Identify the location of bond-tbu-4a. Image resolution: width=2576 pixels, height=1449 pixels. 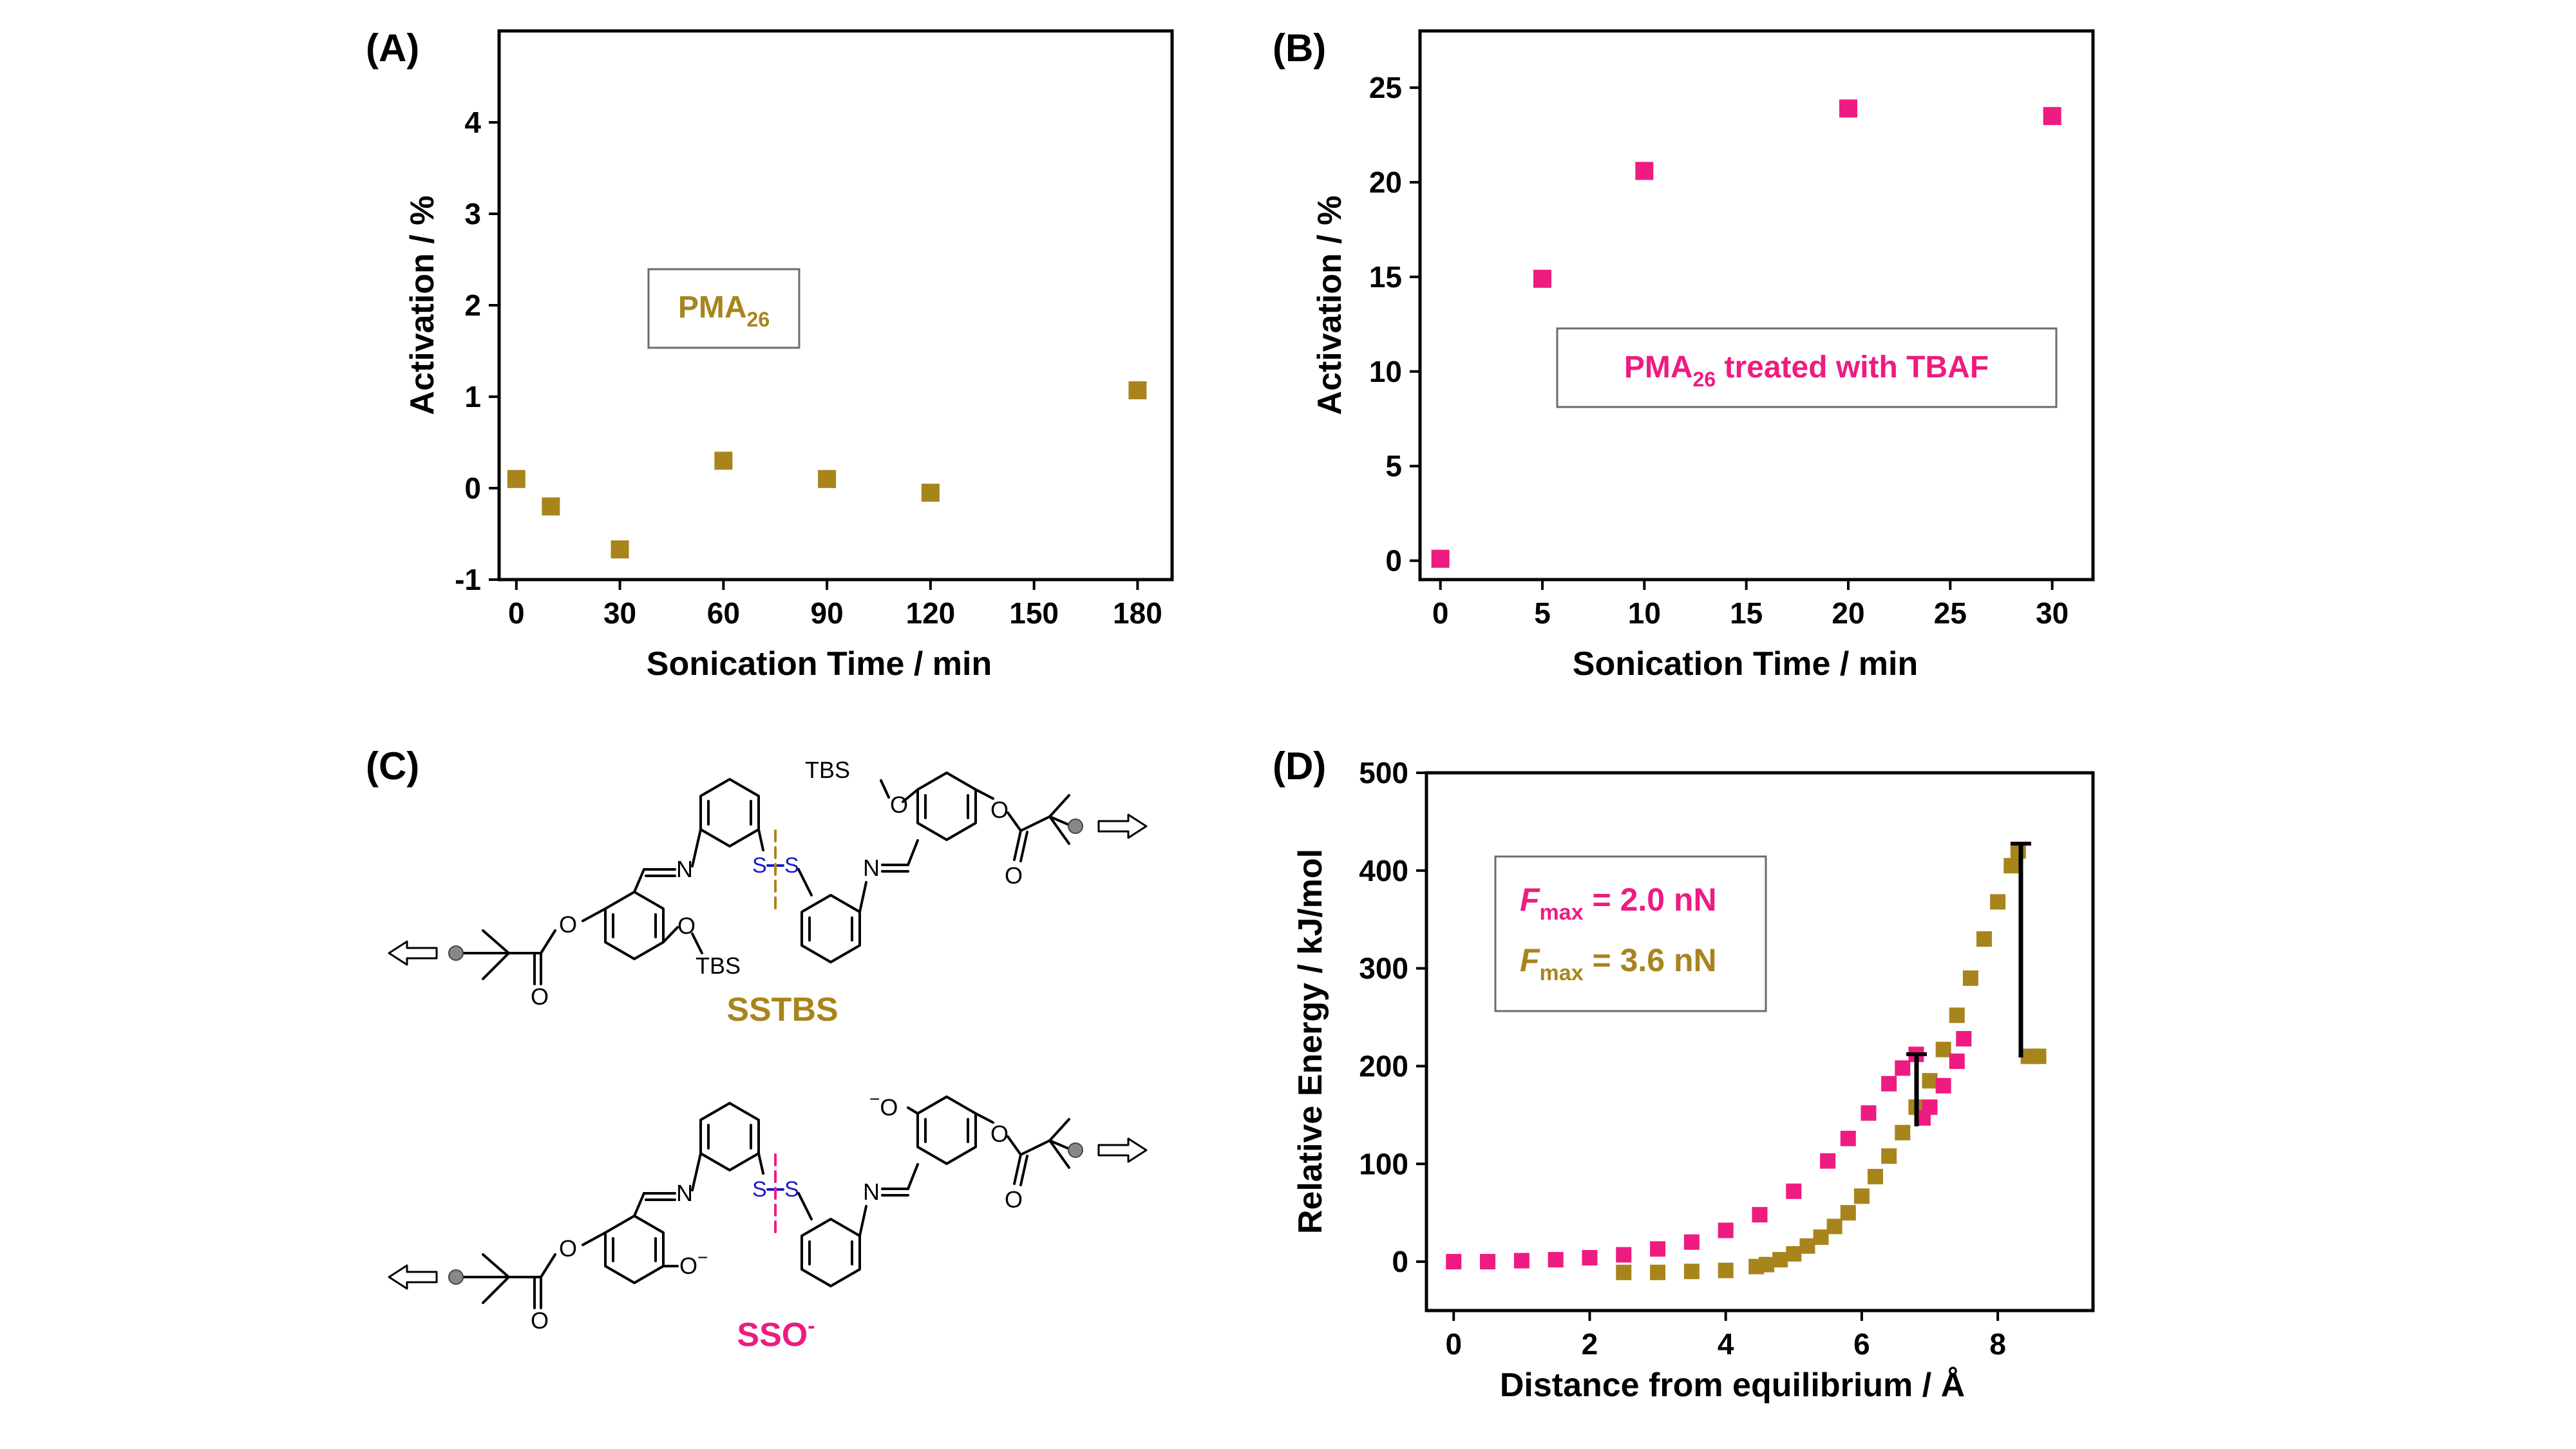
(1059, 1130).